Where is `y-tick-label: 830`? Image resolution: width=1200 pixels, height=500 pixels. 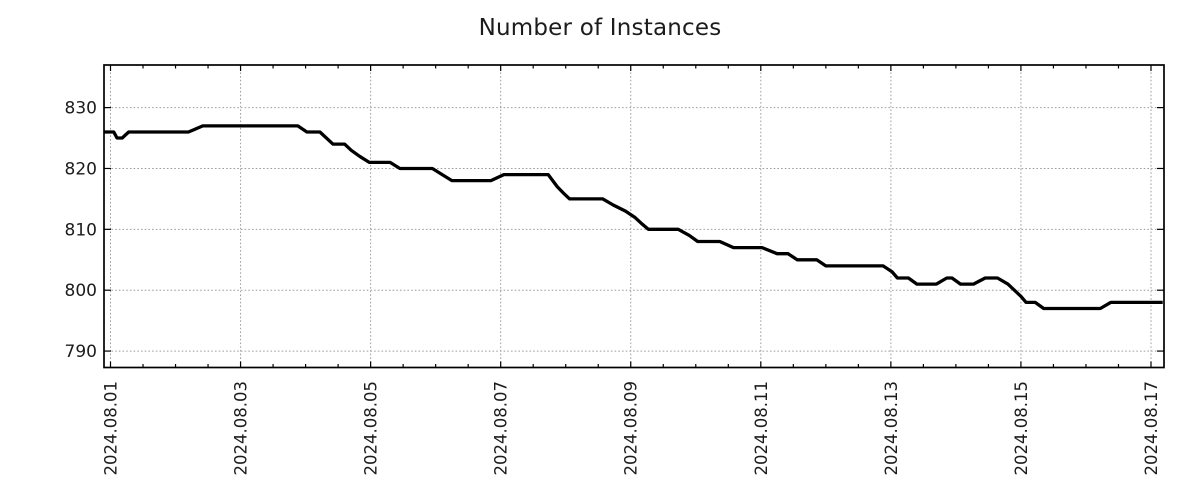 y-tick-label: 830 is located at coordinates (81, 109).